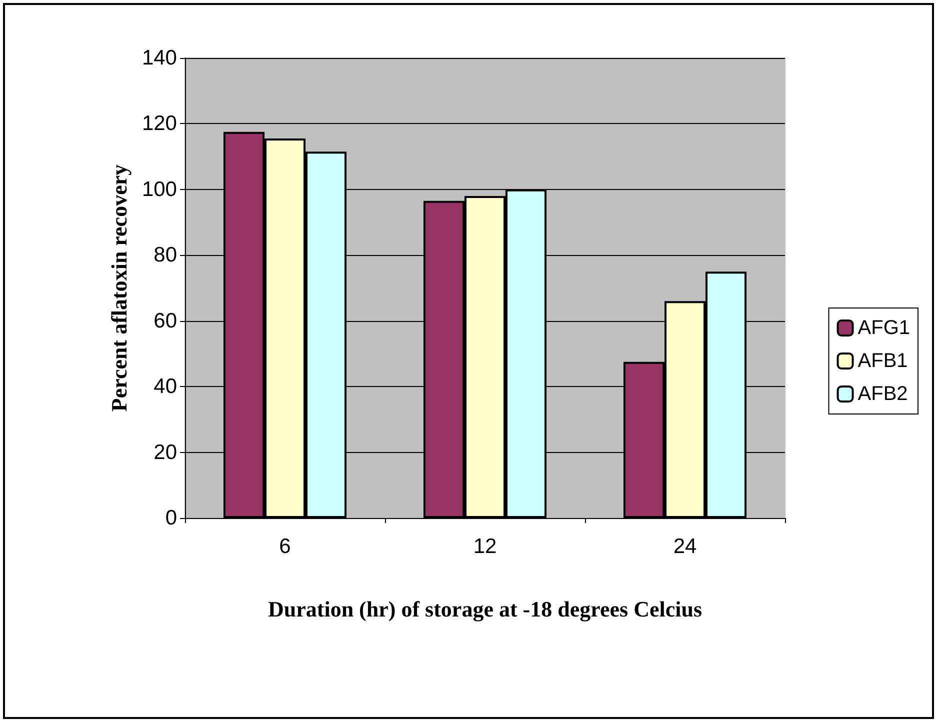  What do you see at coordinates (165, 452) in the screenshot?
I see `y-tick-label: 20` at bounding box center [165, 452].